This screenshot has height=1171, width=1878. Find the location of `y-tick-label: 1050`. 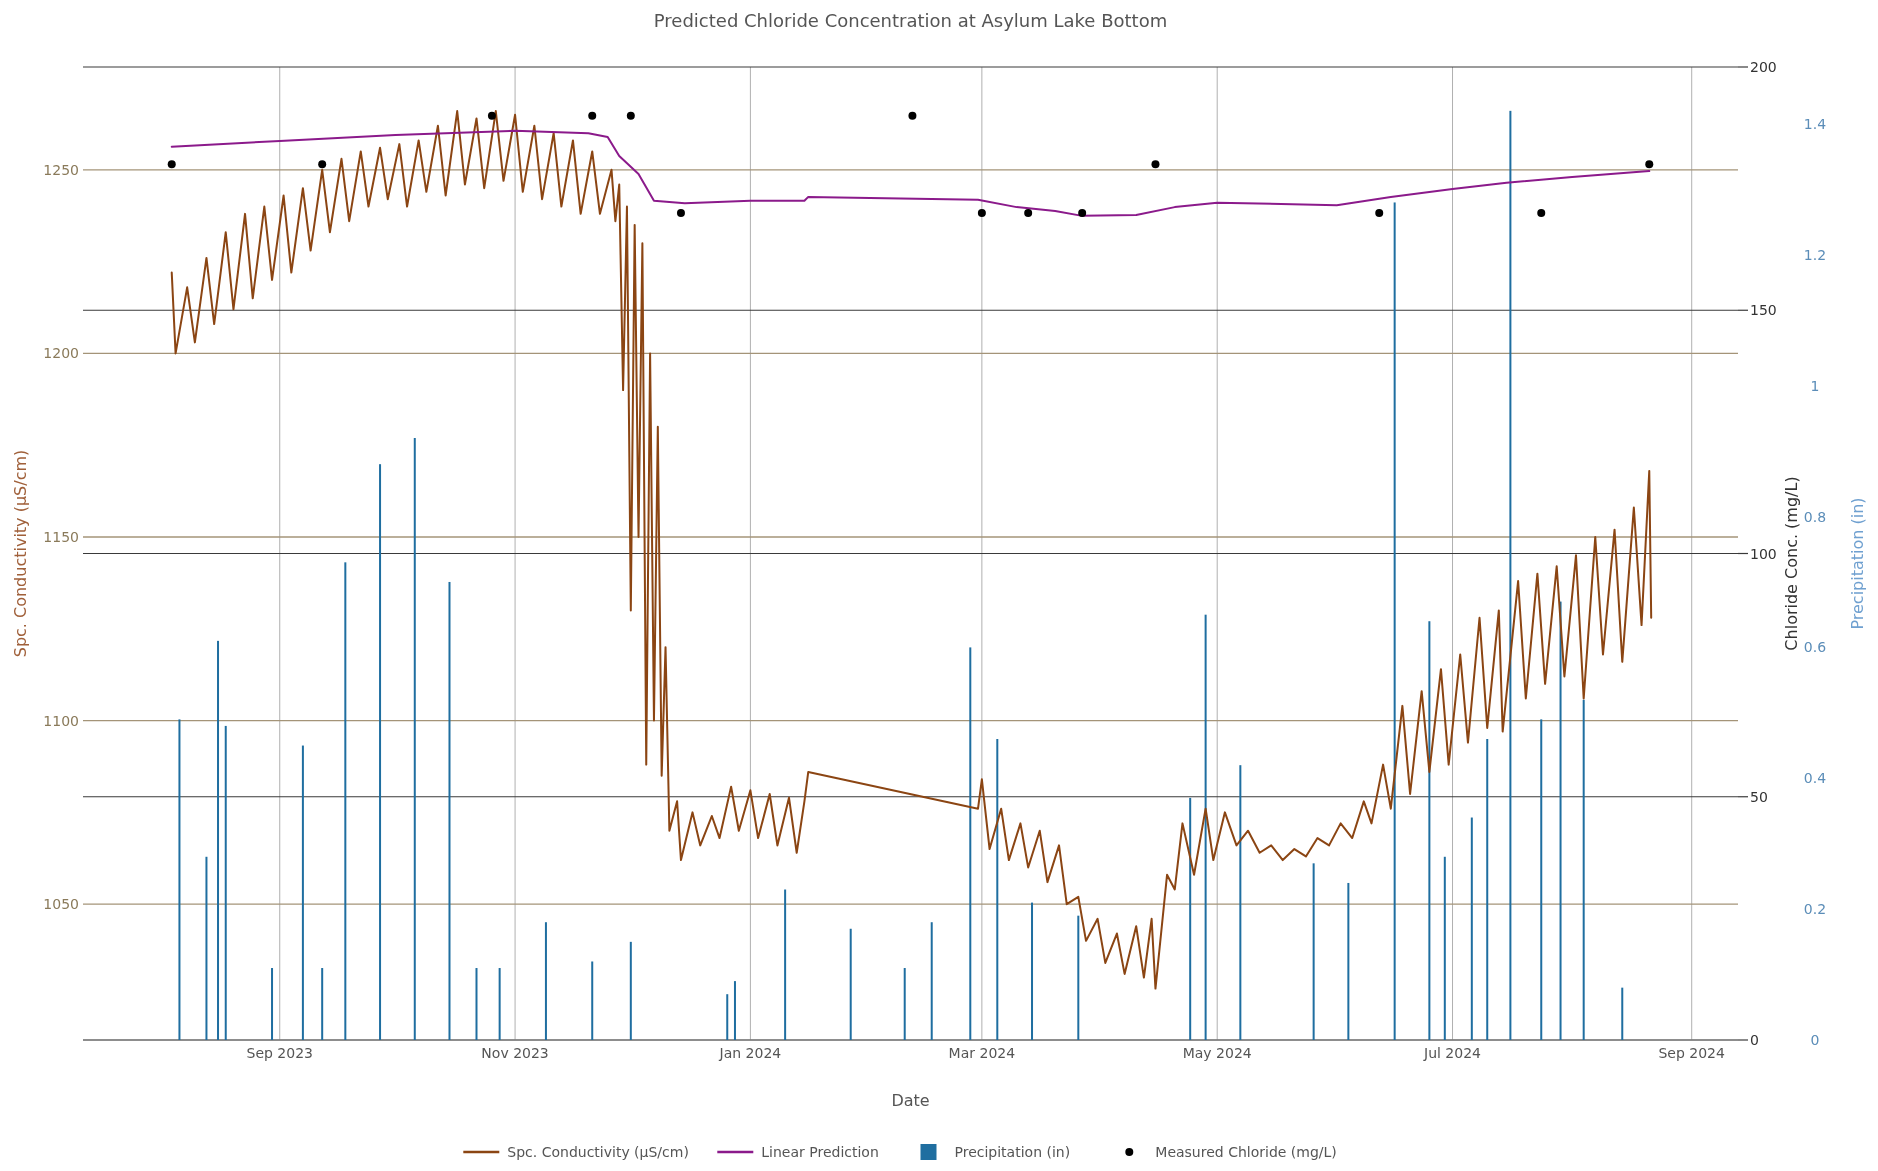

y-tick-label: 1050 is located at coordinates (61, 904).